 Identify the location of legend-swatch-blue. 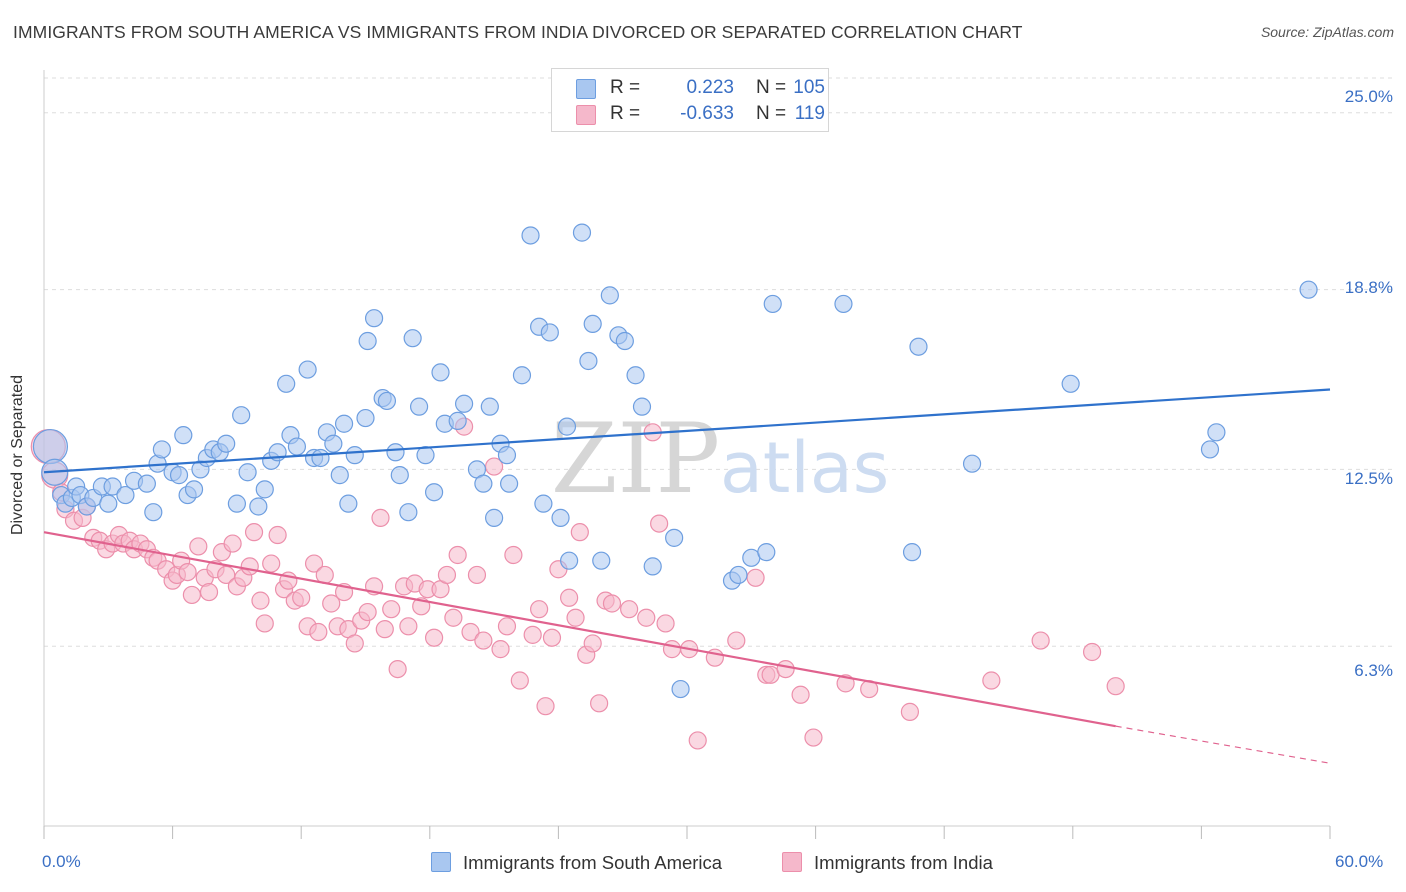
(586, 89).